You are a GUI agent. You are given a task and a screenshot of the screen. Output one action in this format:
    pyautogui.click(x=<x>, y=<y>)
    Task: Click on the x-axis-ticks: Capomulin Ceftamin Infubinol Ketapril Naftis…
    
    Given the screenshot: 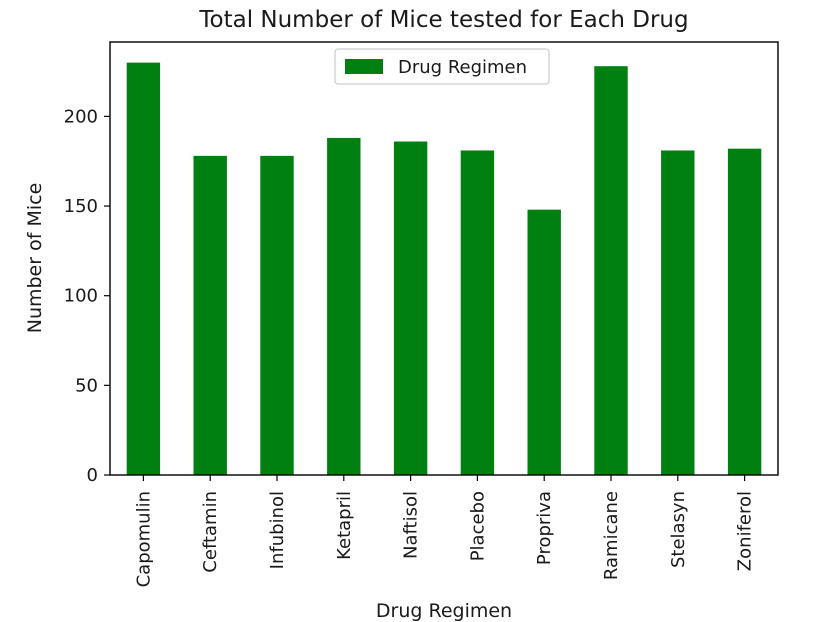 What is the action you would take?
    pyautogui.click(x=444, y=531)
    